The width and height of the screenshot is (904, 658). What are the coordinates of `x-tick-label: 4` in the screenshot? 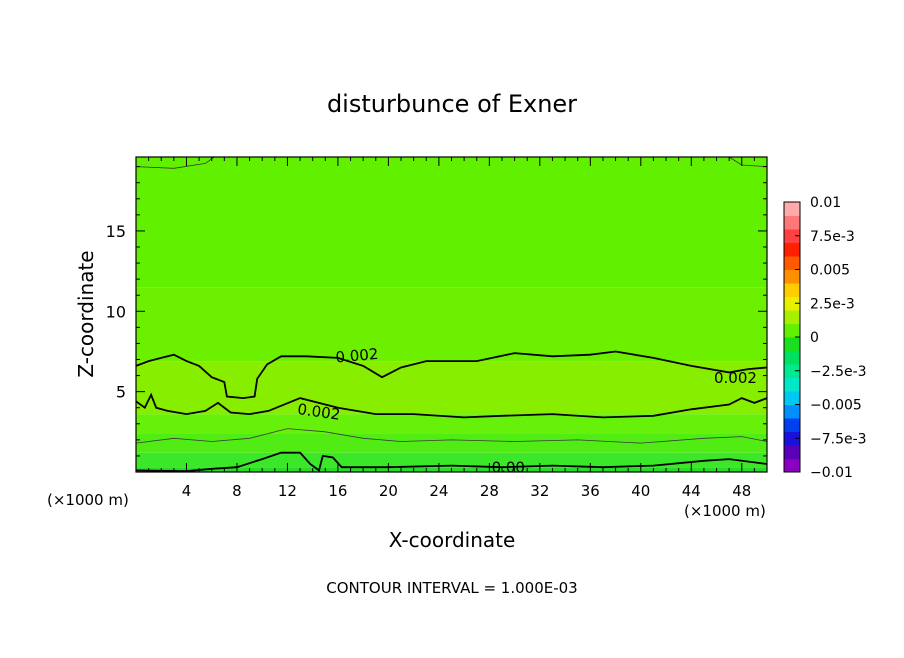 It's located at (187, 491).